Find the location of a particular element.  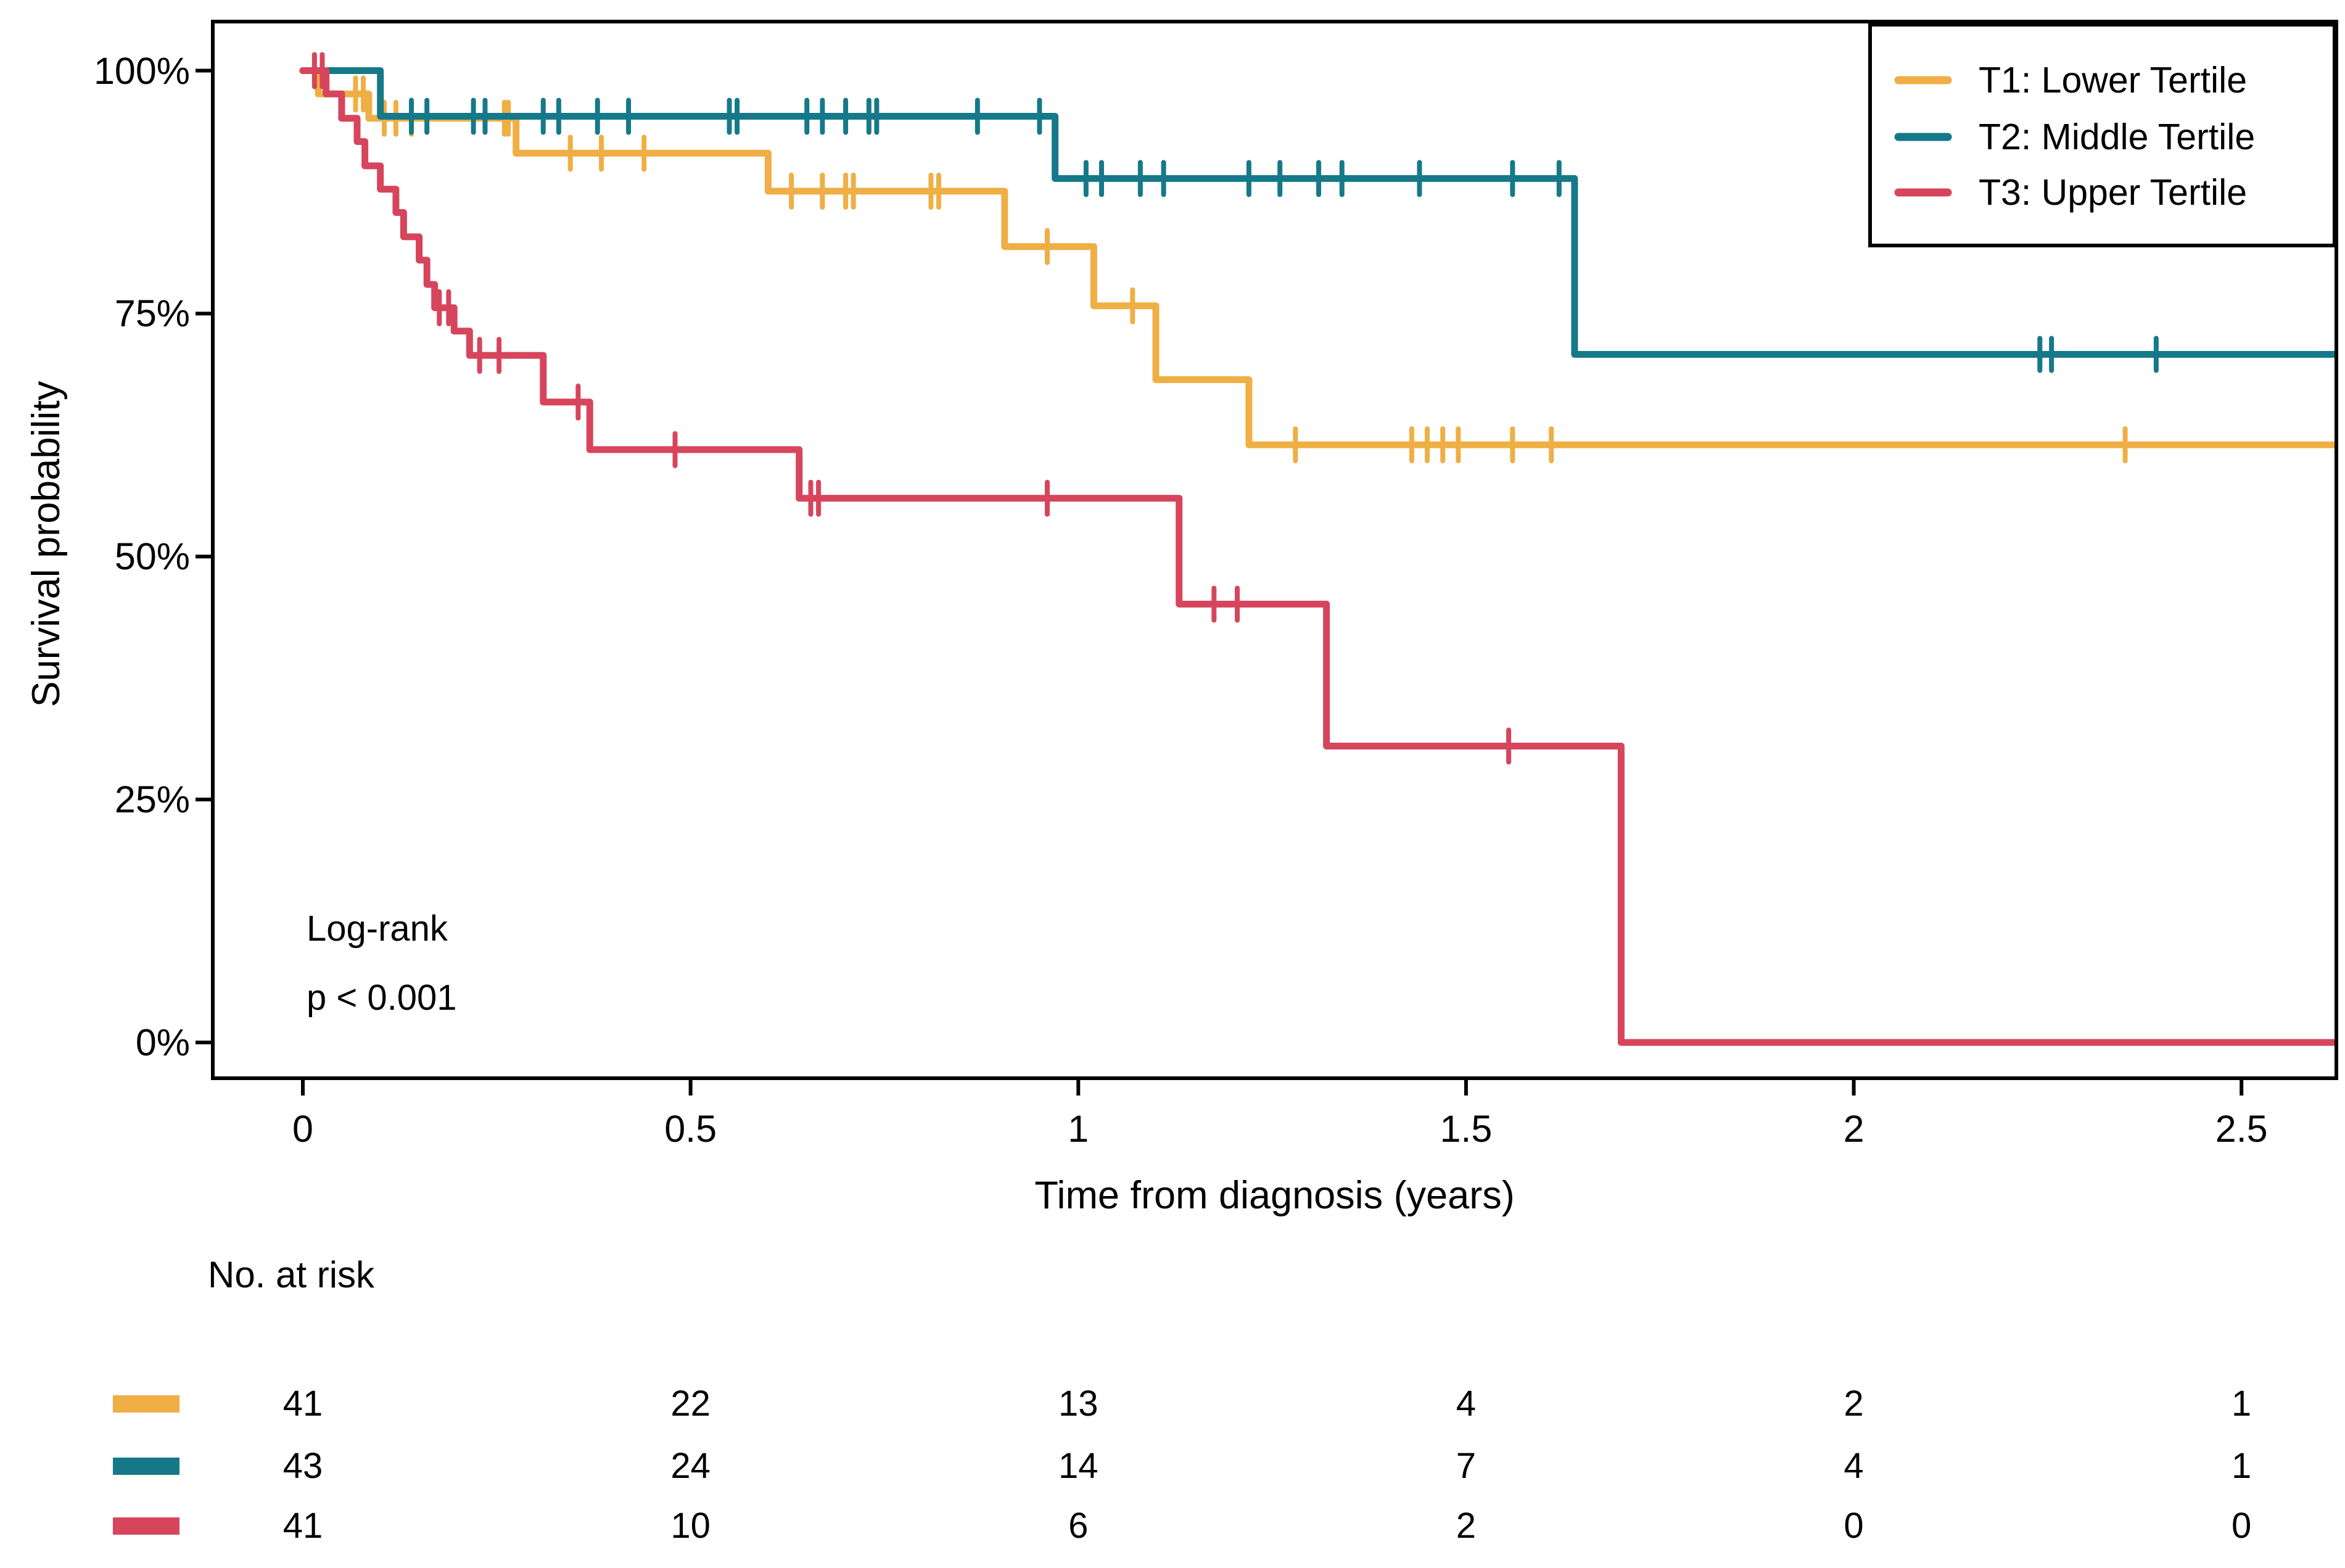

y-tick-label: 0% is located at coordinates (162, 1042).